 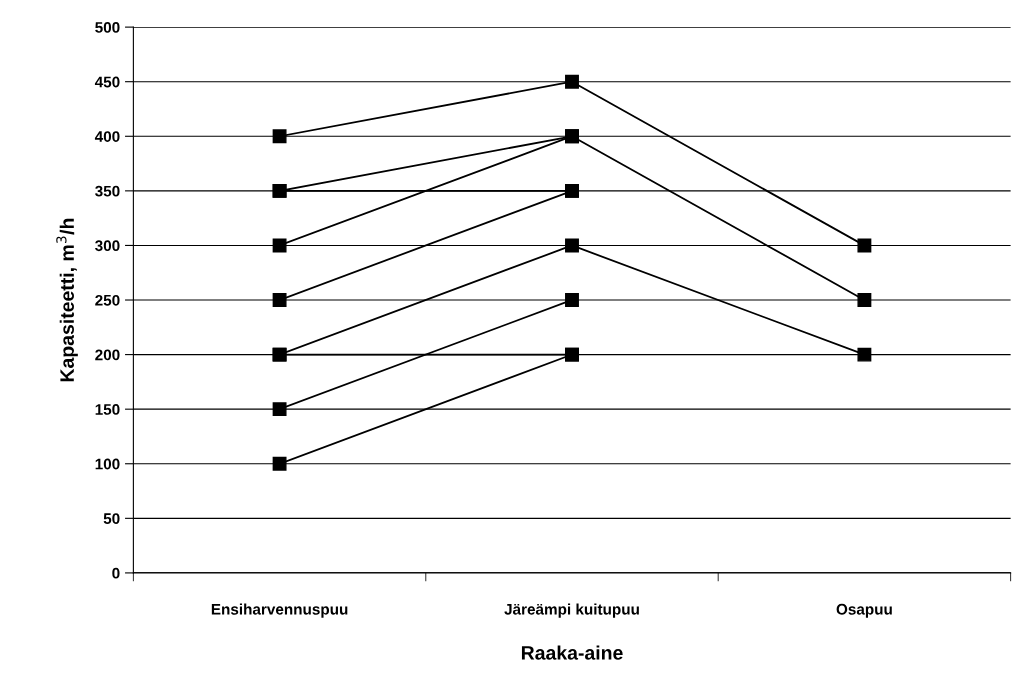 I want to click on y-axis-title: Kapasiteetti, m$^{3}$/h, so click(x=67, y=300).